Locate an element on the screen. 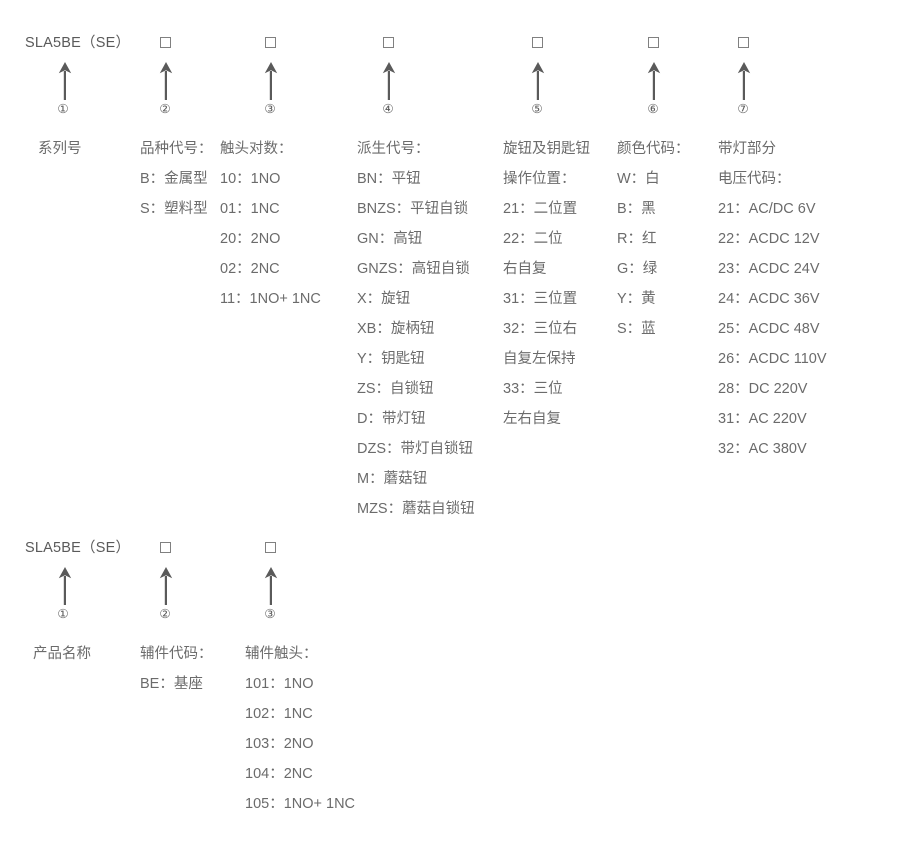  option-item: M：蘑菇钮 is located at coordinates (392, 479).